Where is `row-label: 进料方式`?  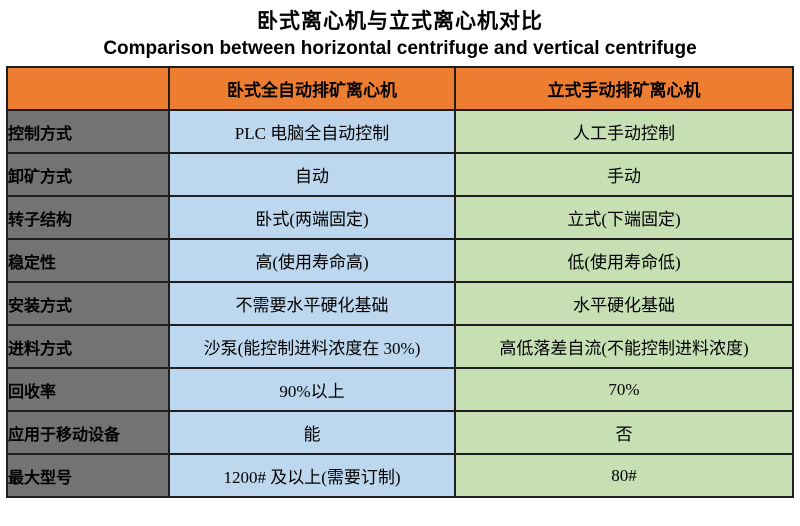 row-label: 进料方式 is located at coordinates (88, 346).